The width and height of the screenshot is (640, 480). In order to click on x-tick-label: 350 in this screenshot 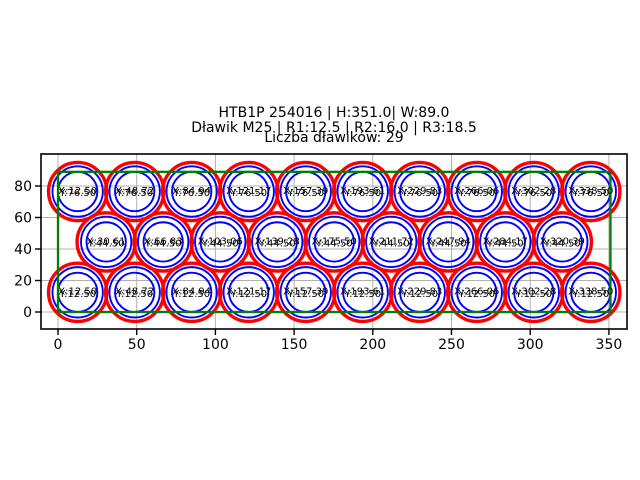, I will do `click(609, 345)`.